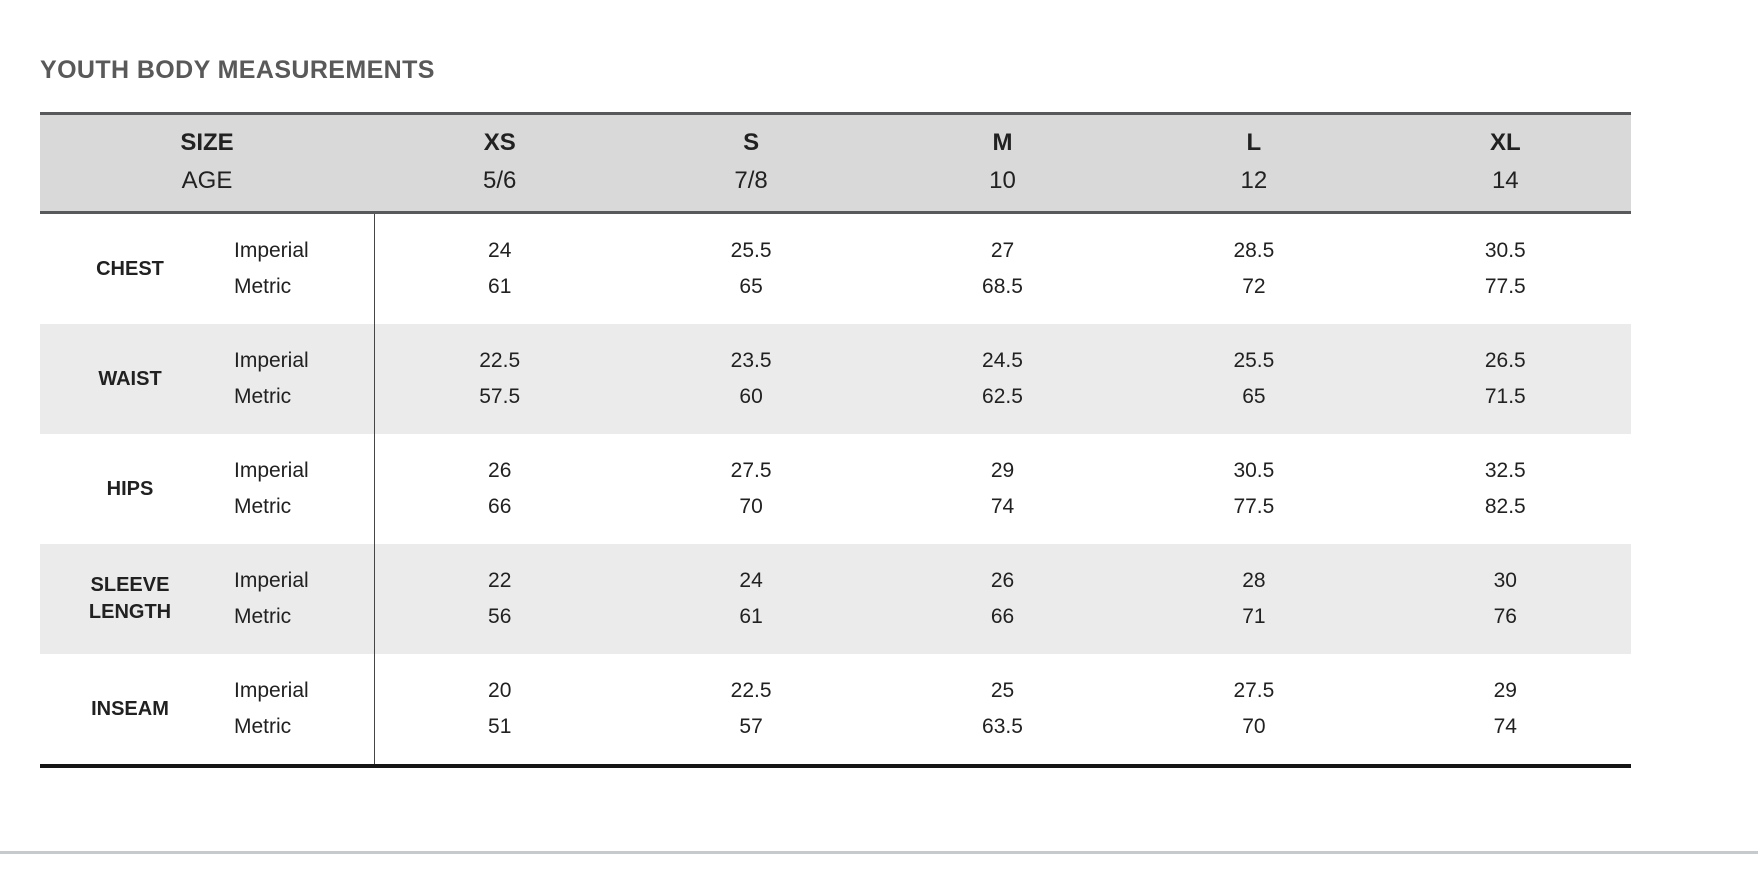 The height and width of the screenshot is (872, 1758). What do you see at coordinates (1002, 269) in the screenshot?
I see `value-cell: 27 68.5` at bounding box center [1002, 269].